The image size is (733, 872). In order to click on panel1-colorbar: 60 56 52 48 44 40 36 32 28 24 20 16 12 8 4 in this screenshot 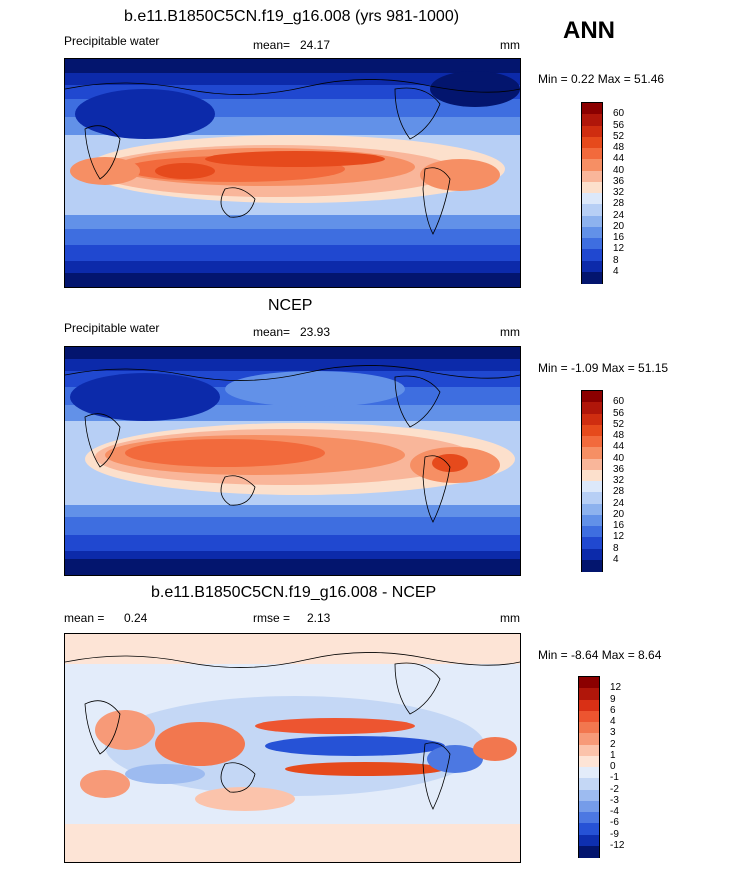, I will do `click(602, 193)`.